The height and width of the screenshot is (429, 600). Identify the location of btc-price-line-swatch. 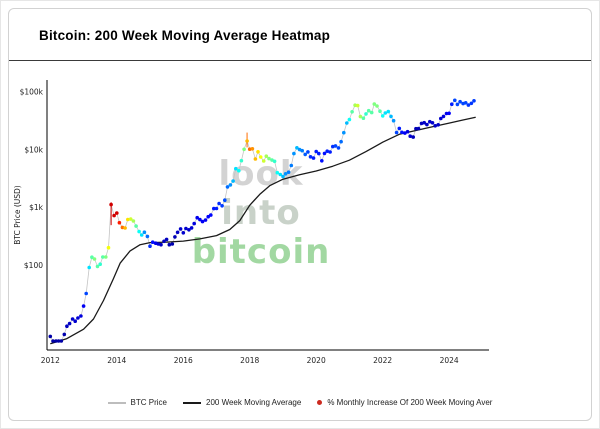
(116, 402).